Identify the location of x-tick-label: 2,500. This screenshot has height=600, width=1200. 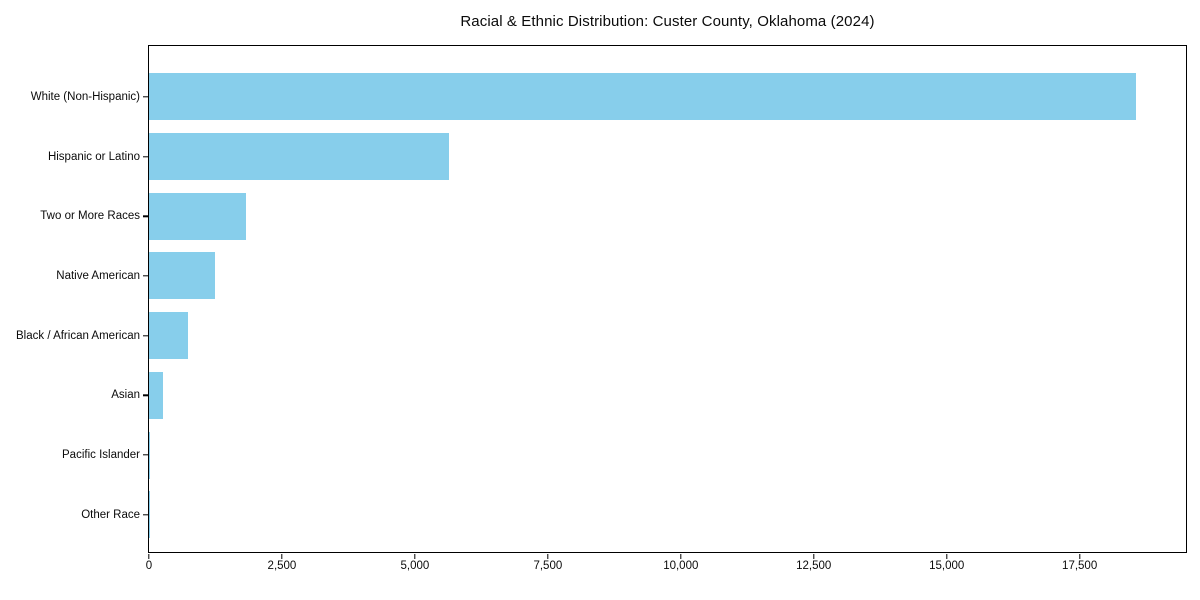
(282, 566).